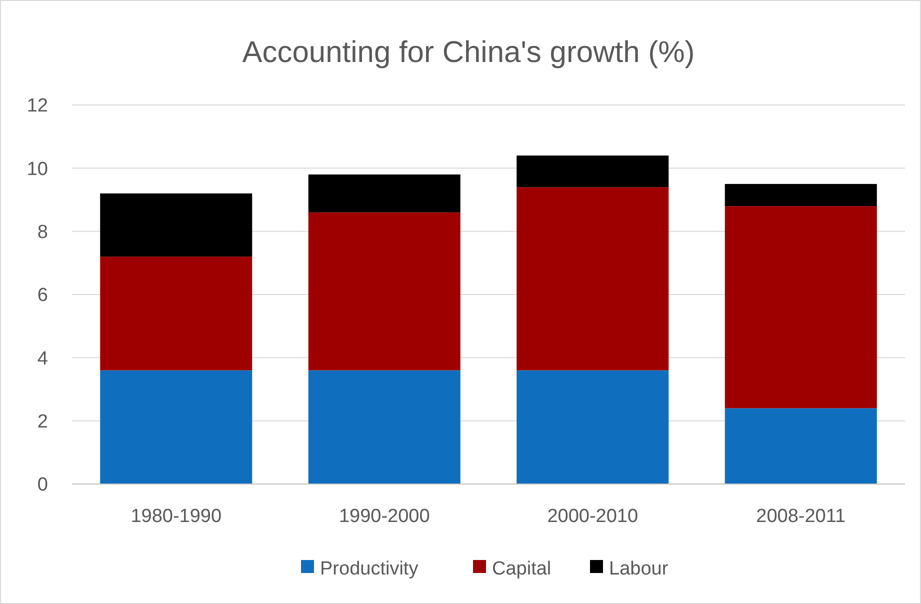  I want to click on chart-title: Accounting for China's growth (%), so click(468, 52).